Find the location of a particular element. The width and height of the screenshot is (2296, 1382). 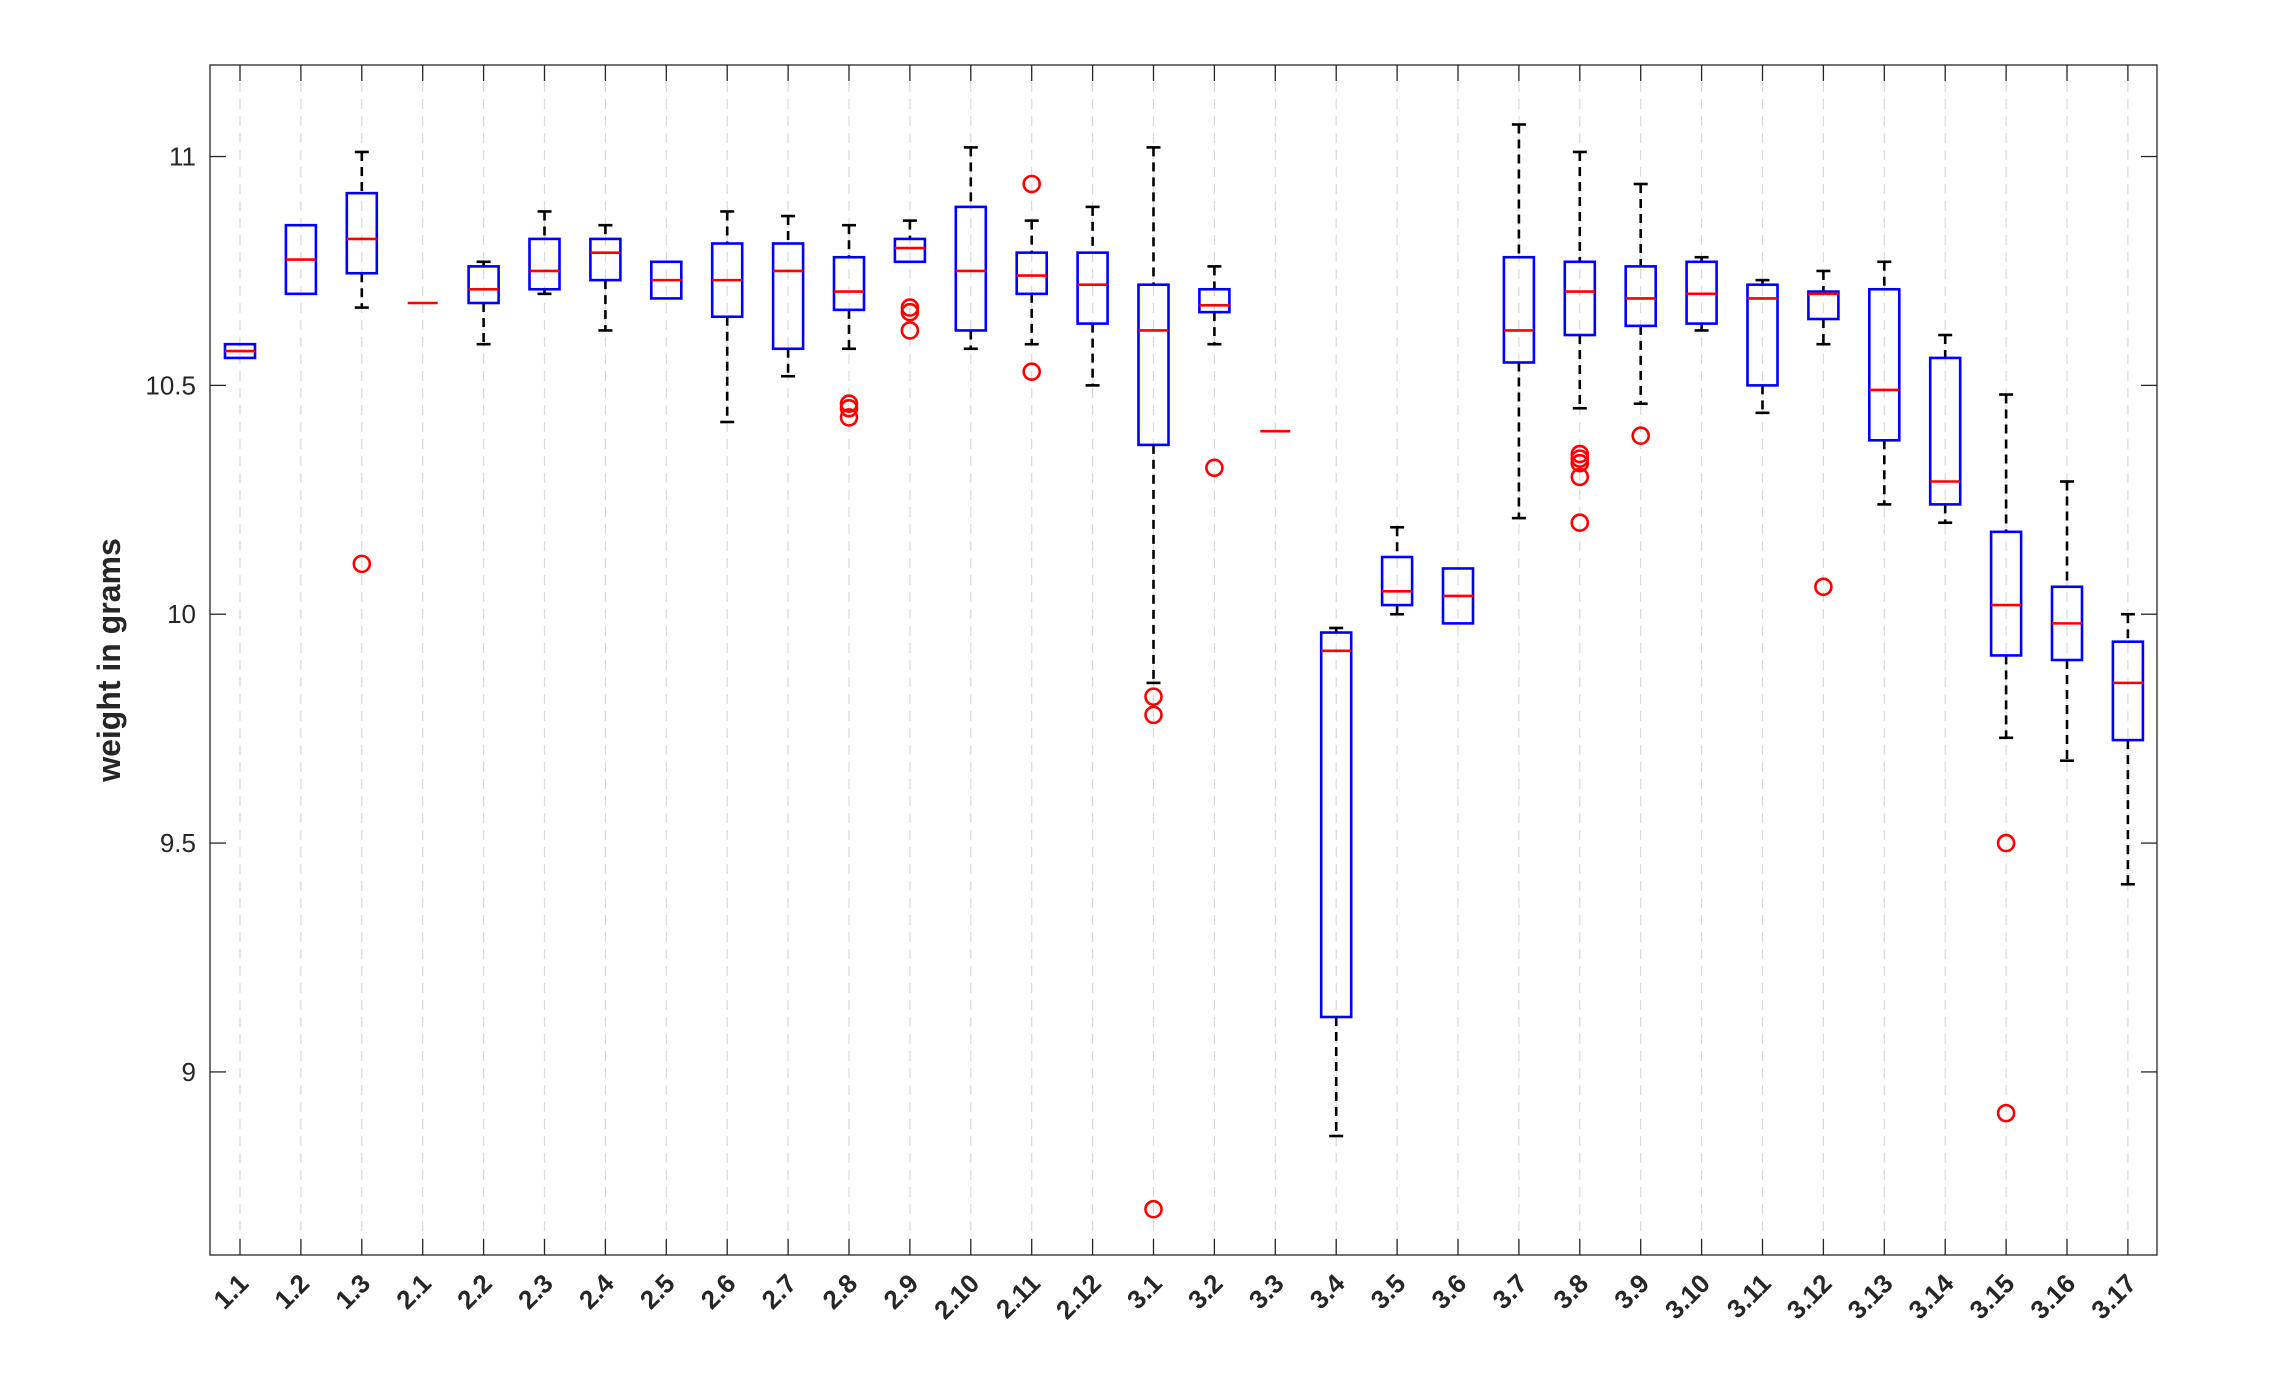

x-tick-label: 3.2 is located at coordinates (1205, 1291).